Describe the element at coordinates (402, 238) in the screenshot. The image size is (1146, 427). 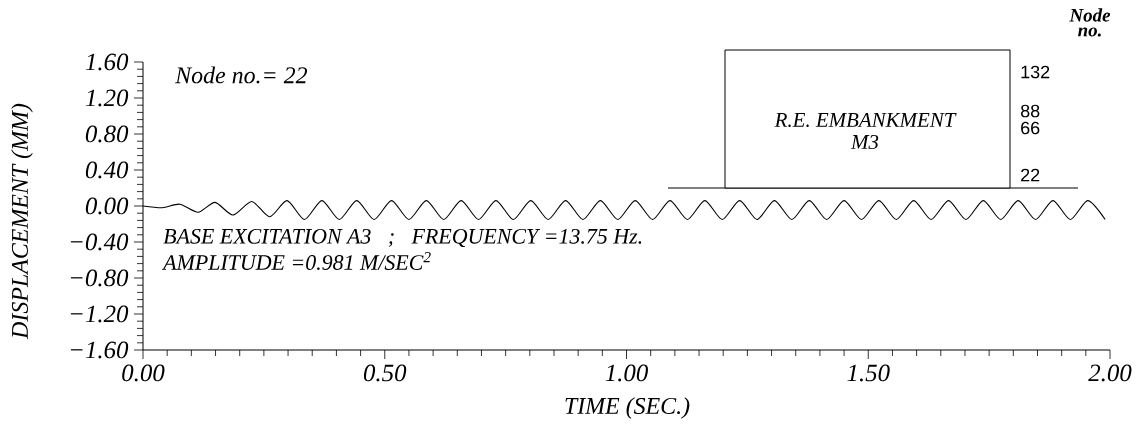
I see `annotation: BASE EXCITATION A3 ; FREQUENCY =13.75 Hz.` at that location.